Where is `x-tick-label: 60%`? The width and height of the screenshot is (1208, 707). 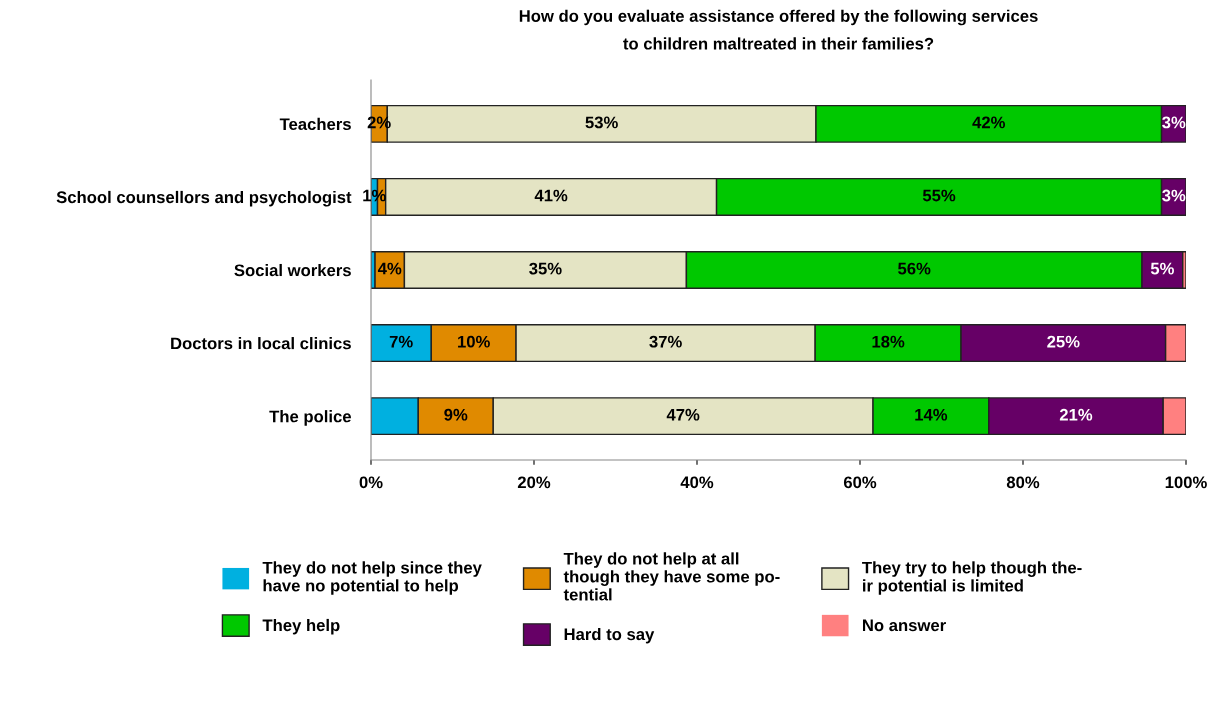 x-tick-label: 60% is located at coordinates (860, 482).